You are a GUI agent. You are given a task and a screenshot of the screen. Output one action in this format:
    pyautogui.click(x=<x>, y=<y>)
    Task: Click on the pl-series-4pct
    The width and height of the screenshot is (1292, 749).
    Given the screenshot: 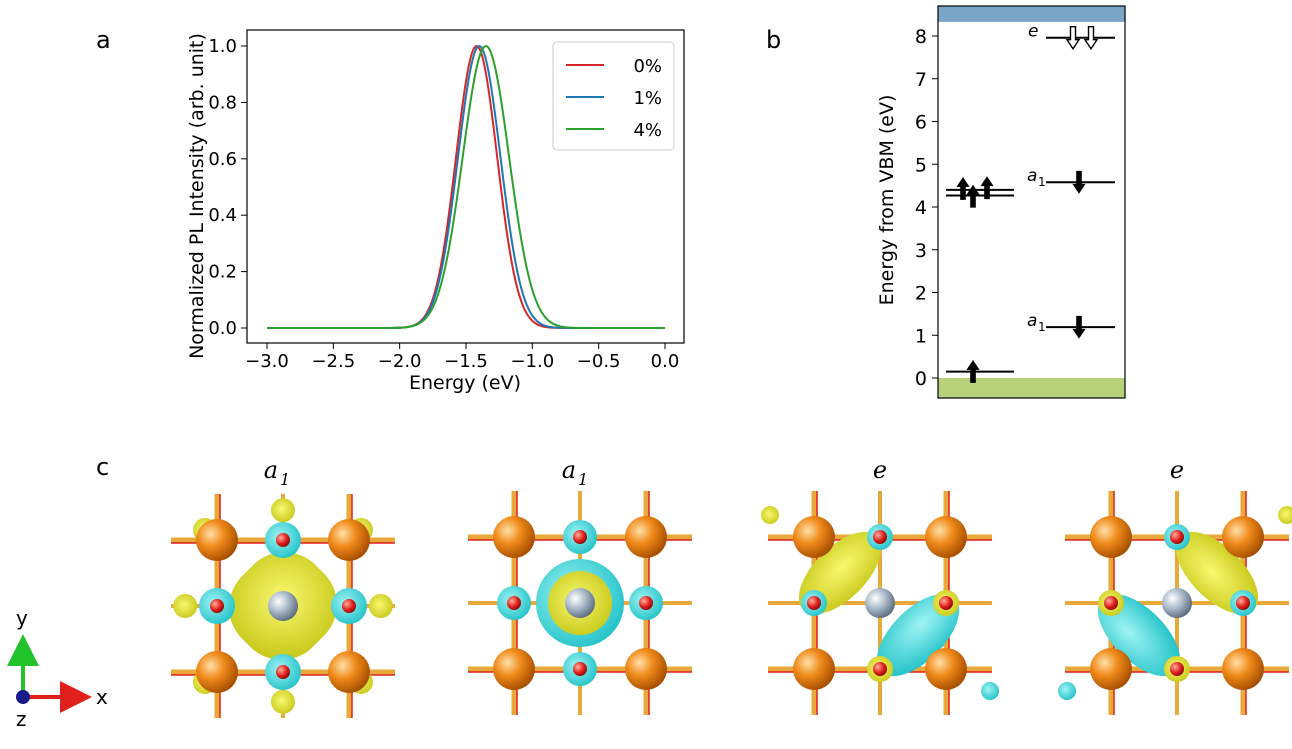 What is the action you would take?
    pyautogui.click(x=466, y=186)
    